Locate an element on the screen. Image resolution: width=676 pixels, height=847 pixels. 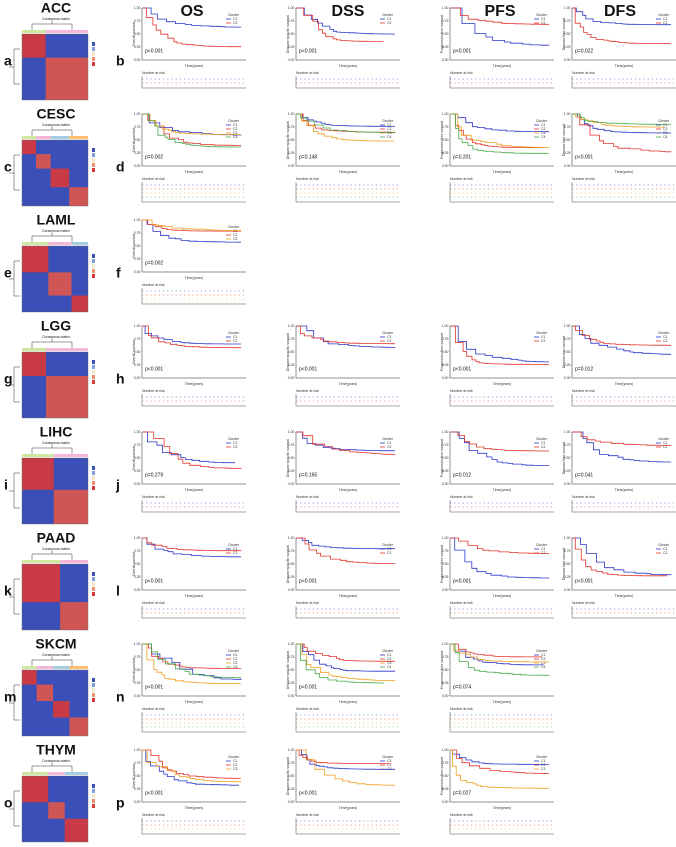
risk-title: Number at risk is located at coordinates (461, 709).